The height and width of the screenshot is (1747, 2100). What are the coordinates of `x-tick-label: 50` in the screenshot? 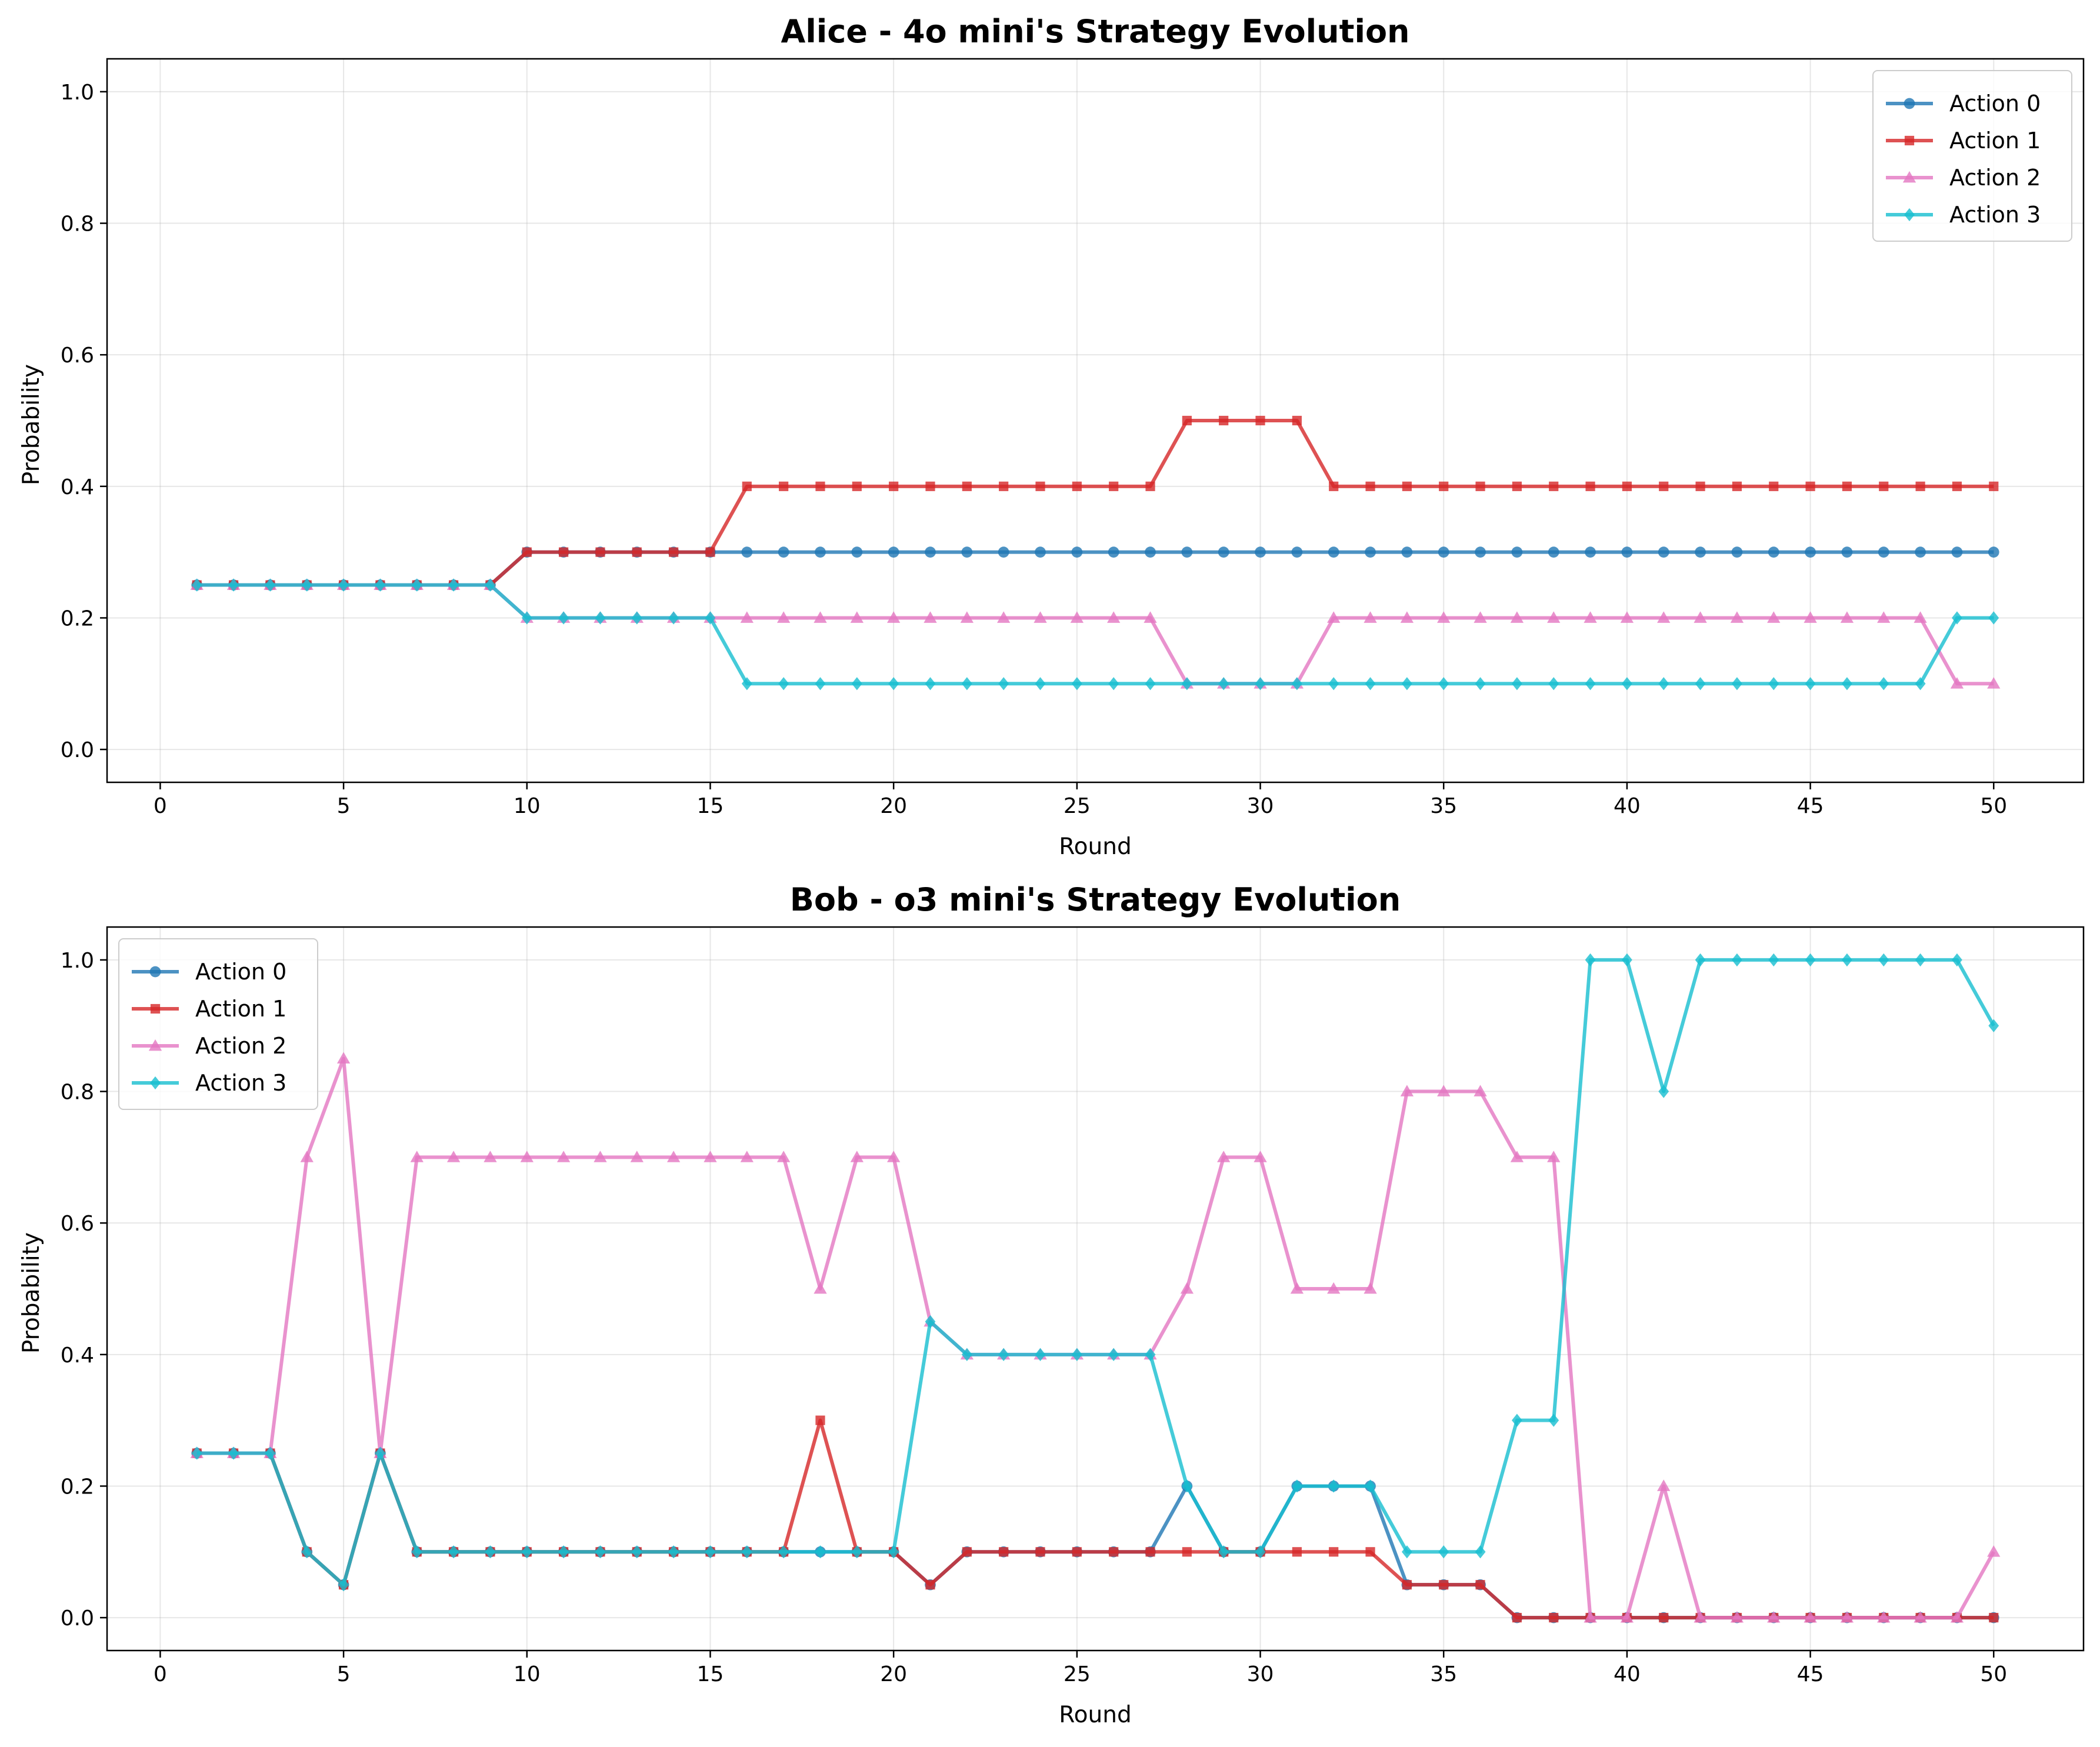 It's located at (1993, 806).